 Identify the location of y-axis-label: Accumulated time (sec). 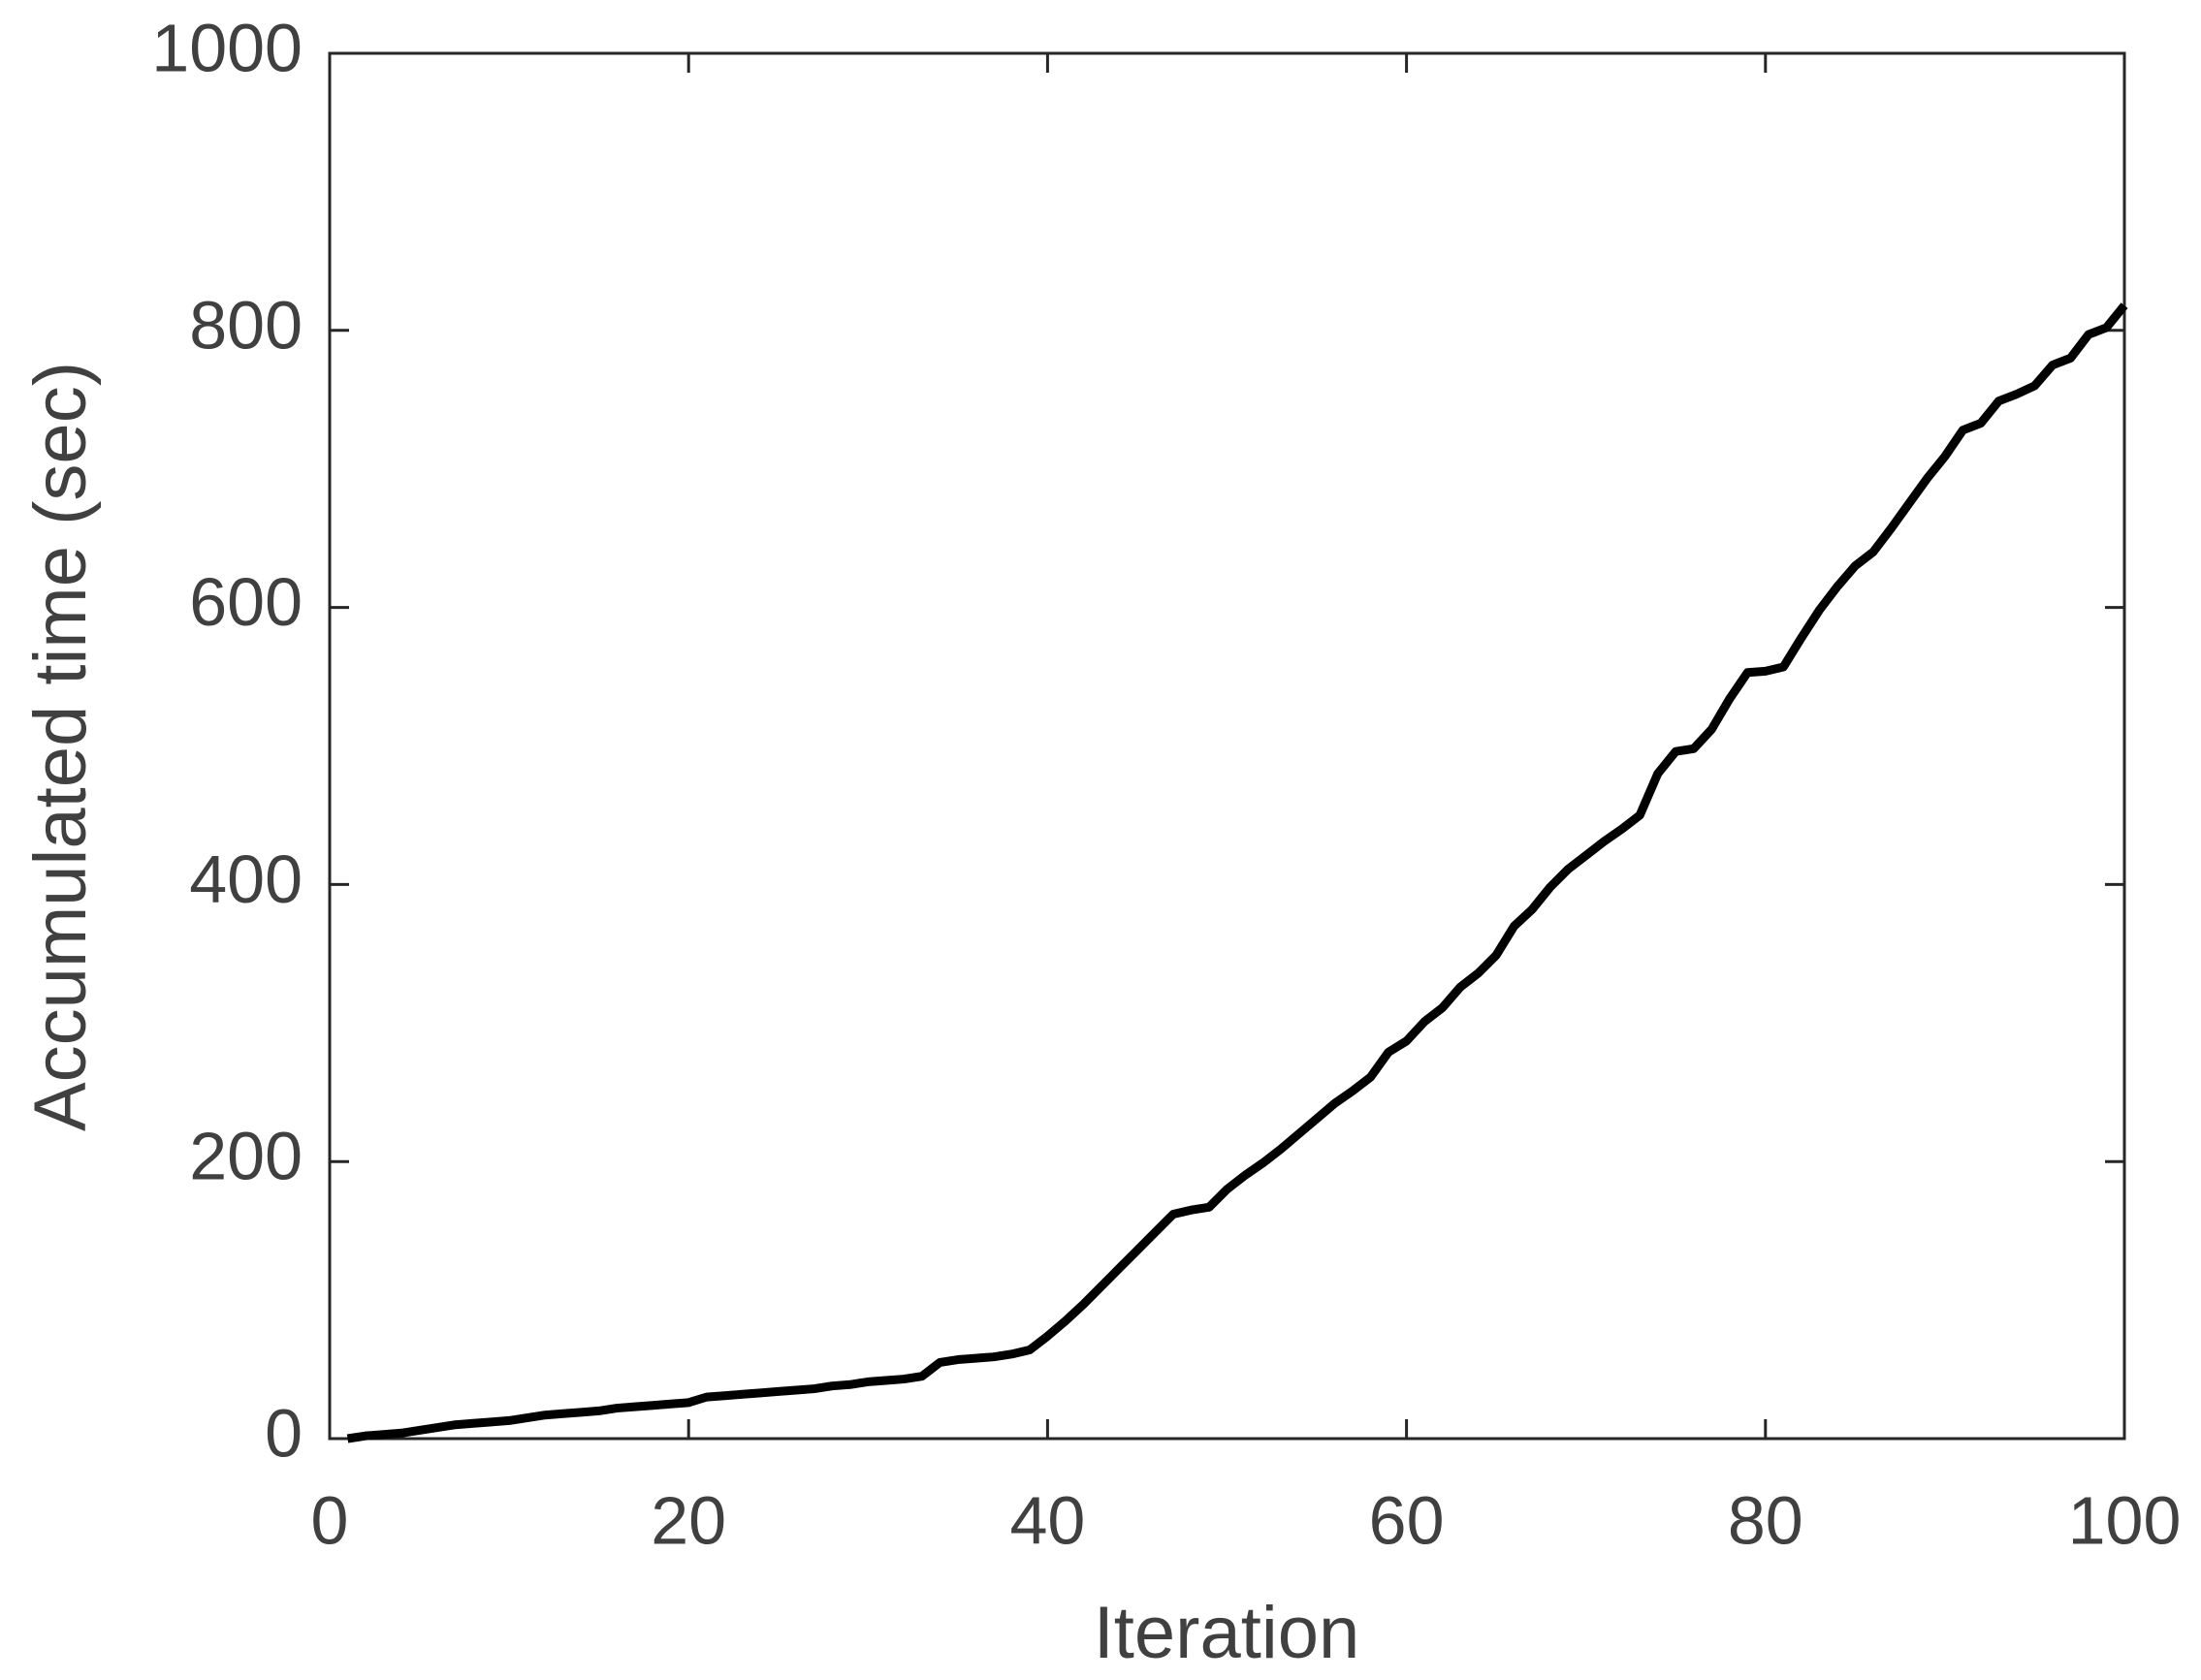
(61, 746).